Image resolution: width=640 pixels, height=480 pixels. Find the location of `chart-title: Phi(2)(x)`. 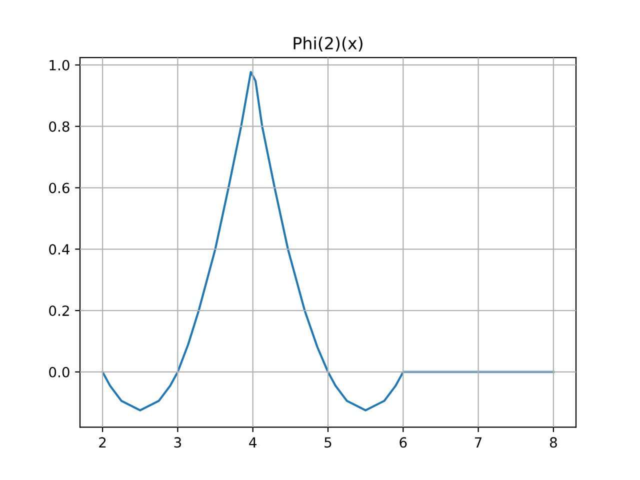

chart-title: Phi(2)(x) is located at coordinates (328, 44).